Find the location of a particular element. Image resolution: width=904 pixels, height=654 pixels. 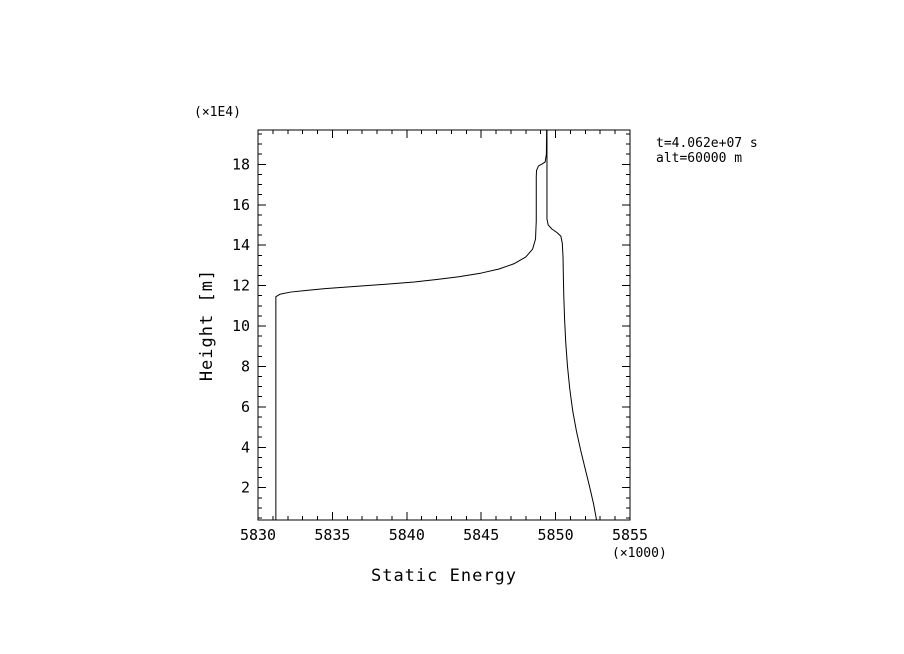

x-axis-title: Static Energy is located at coordinates (444, 576).